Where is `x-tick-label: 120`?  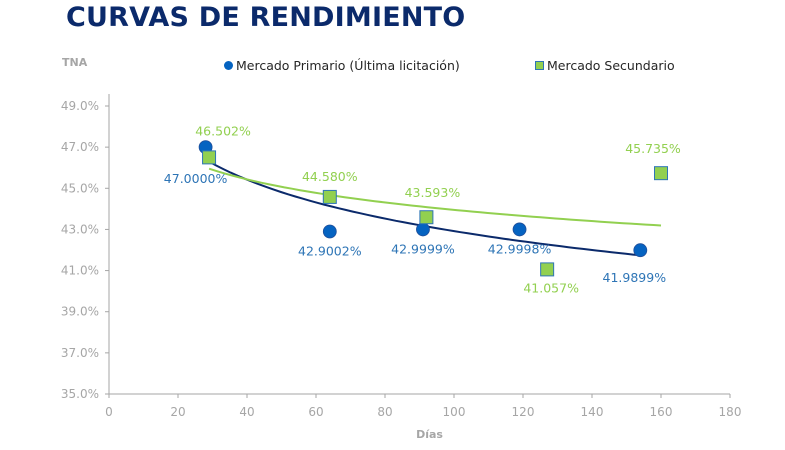
x-tick-label: 120 is located at coordinates (523, 412).